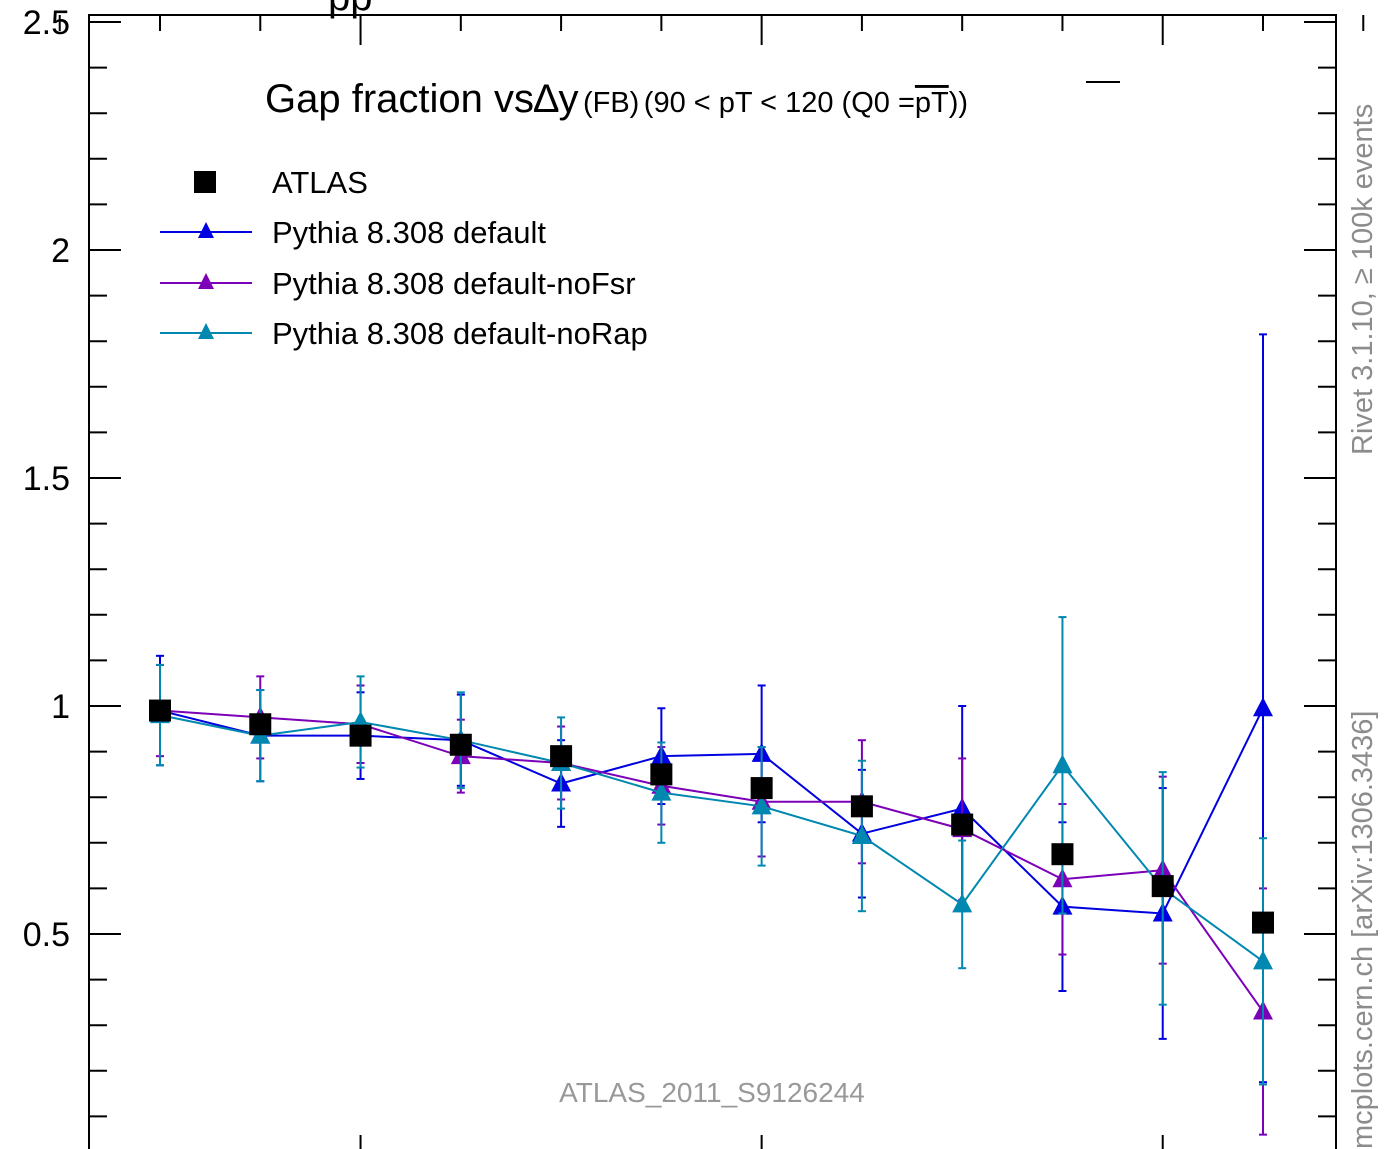 This screenshot has width=1385, height=1149. What do you see at coordinates (60, 707) in the screenshot?
I see `y-tick-label: 1` at bounding box center [60, 707].